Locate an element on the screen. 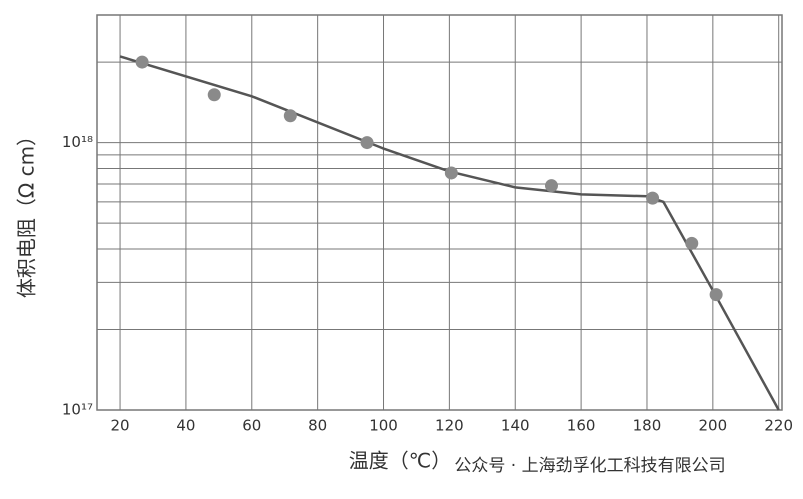  watermark: 公众号 · 上海劲孚化工科技有限公司 is located at coordinates (589, 466).